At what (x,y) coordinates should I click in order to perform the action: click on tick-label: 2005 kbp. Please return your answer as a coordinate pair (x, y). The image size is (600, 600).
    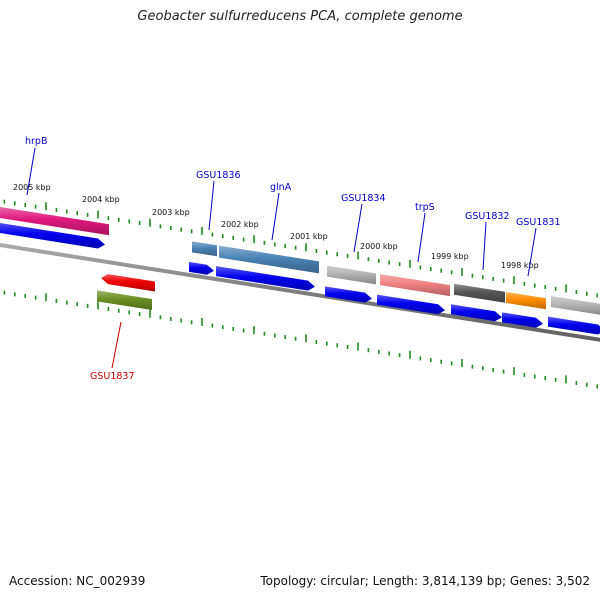
    Looking at the image, I should click on (32, 187).